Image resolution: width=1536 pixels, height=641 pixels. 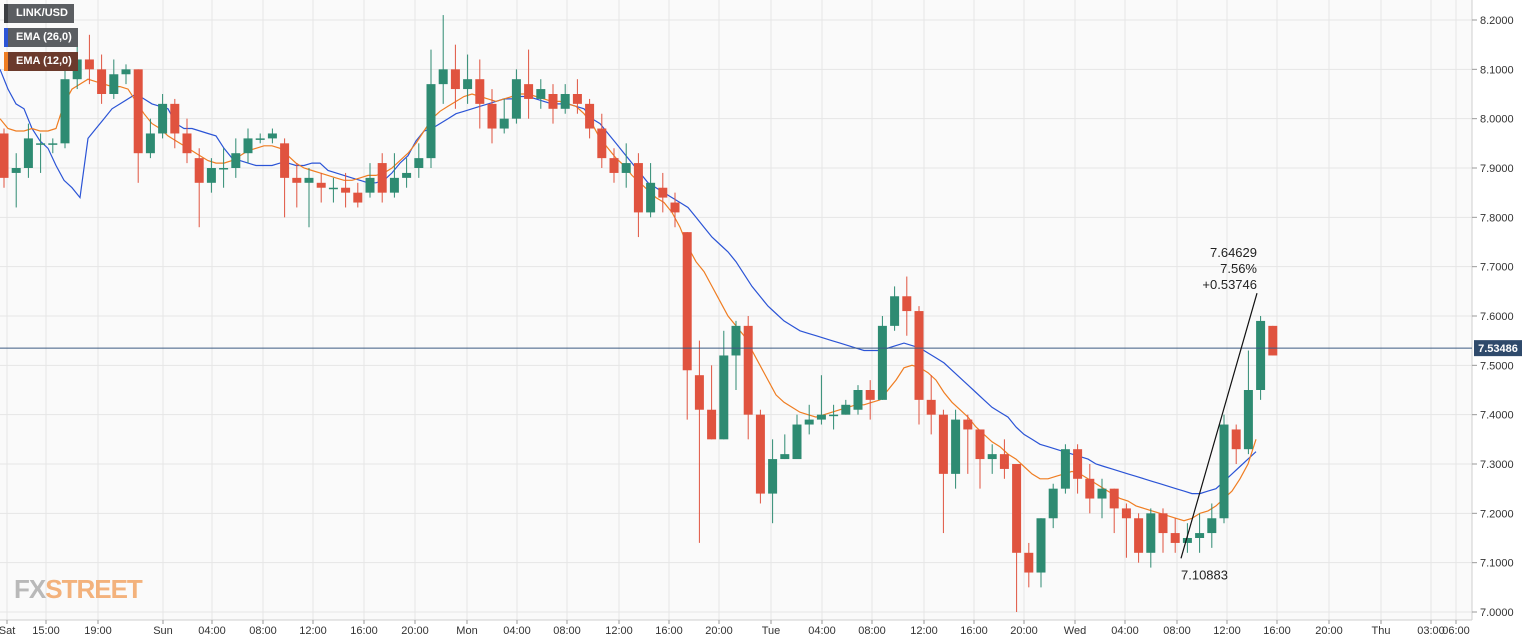 What do you see at coordinates (41, 13) in the screenshot?
I see `legend-symbol: LINK/USD` at bounding box center [41, 13].